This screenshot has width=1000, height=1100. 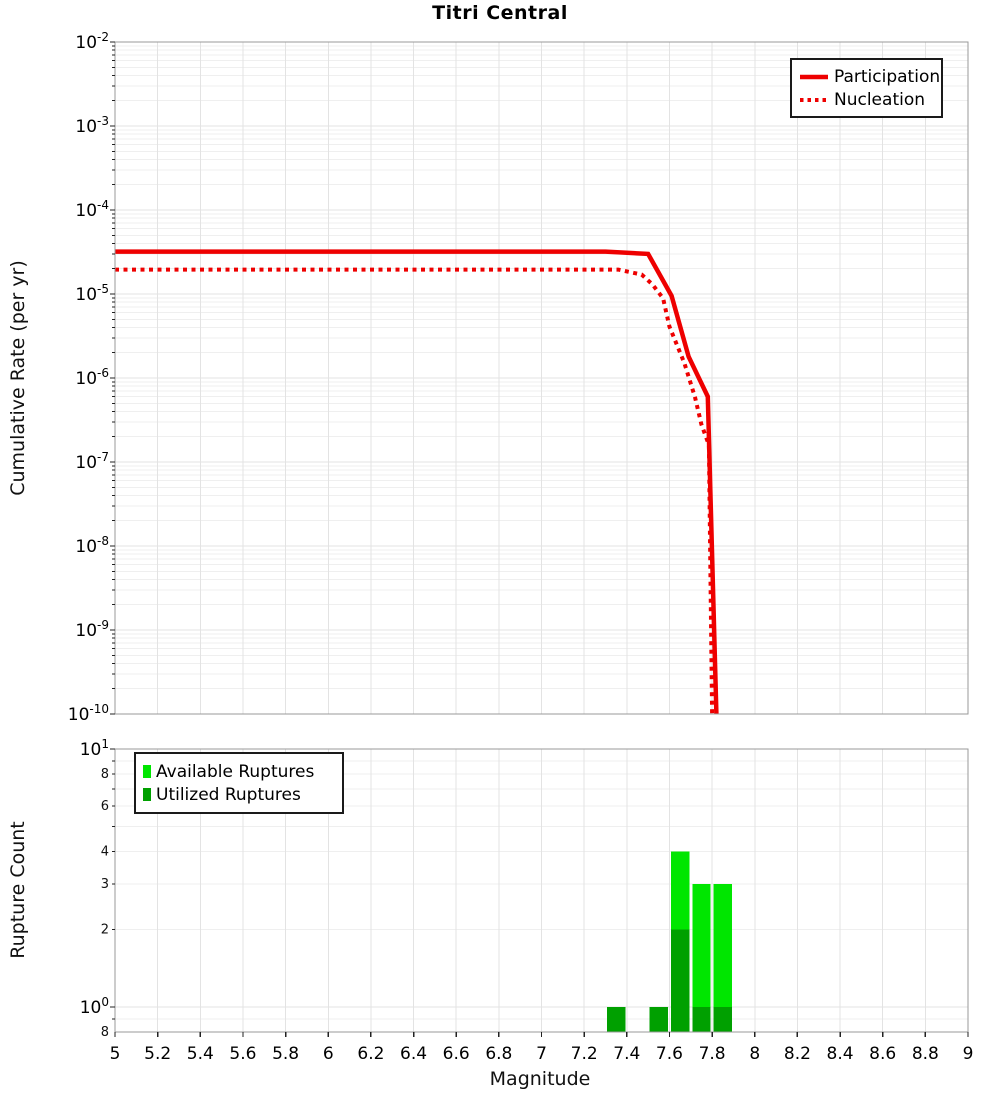 What do you see at coordinates (235, 771) in the screenshot?
I see `legend-label-available: Available Ruptures` at bounding box center [235, 771].